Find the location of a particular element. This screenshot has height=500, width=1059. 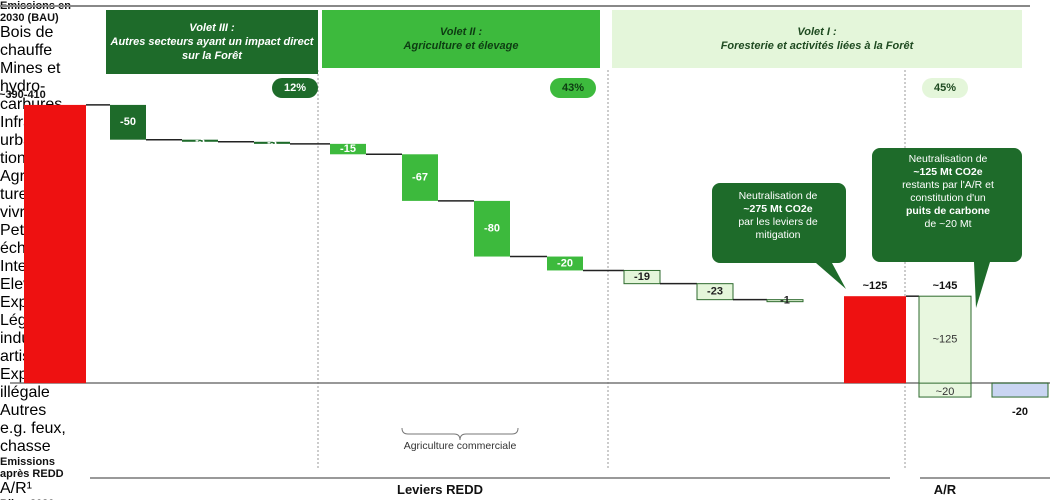

x-tick-label: Autres e.g. feux, chasse is located at coordinates (33, 428).